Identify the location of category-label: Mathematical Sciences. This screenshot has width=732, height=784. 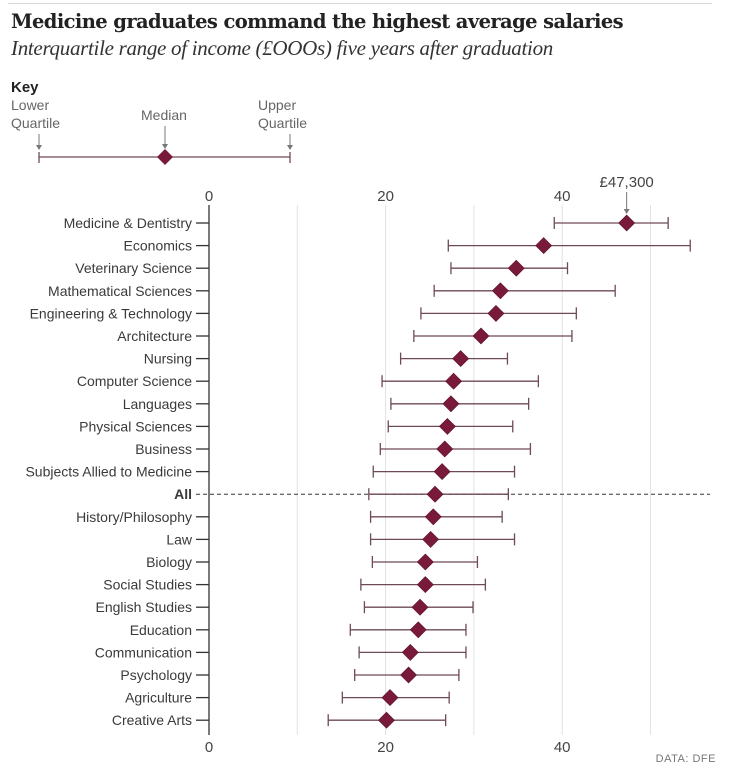
(120, 291).